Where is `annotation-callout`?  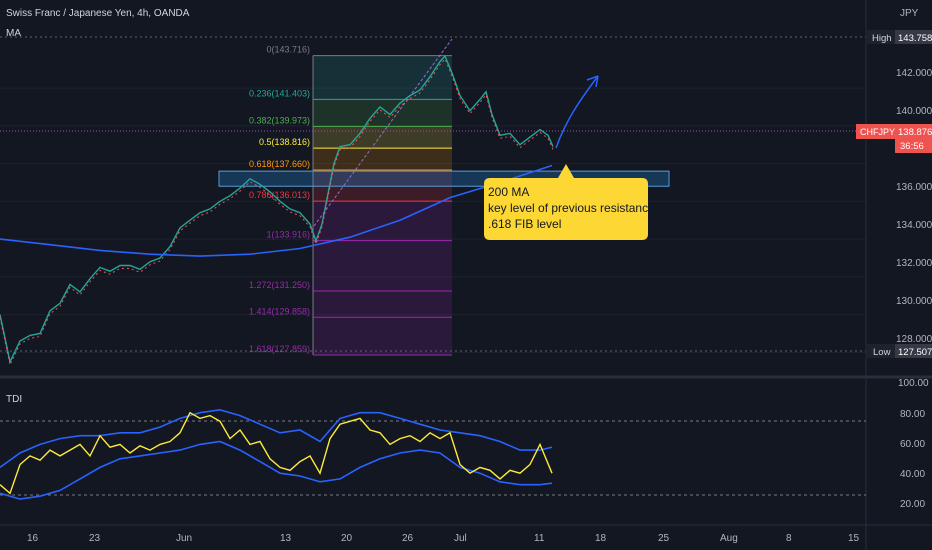 annotation-callout is located at coordinates (566, 202).